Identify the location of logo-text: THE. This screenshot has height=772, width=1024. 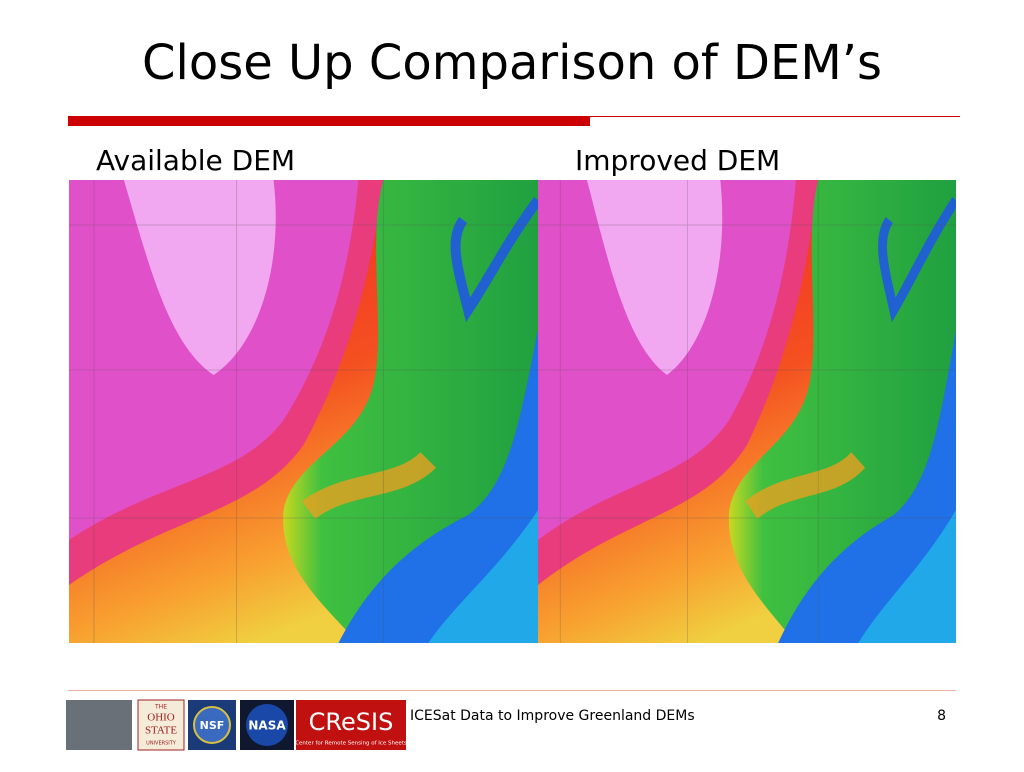
(160, 707).